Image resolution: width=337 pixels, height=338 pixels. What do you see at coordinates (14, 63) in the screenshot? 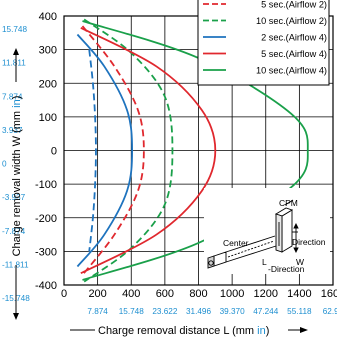
I see `y-tick-label-in: 11.811` at bounding box center [14, 63].